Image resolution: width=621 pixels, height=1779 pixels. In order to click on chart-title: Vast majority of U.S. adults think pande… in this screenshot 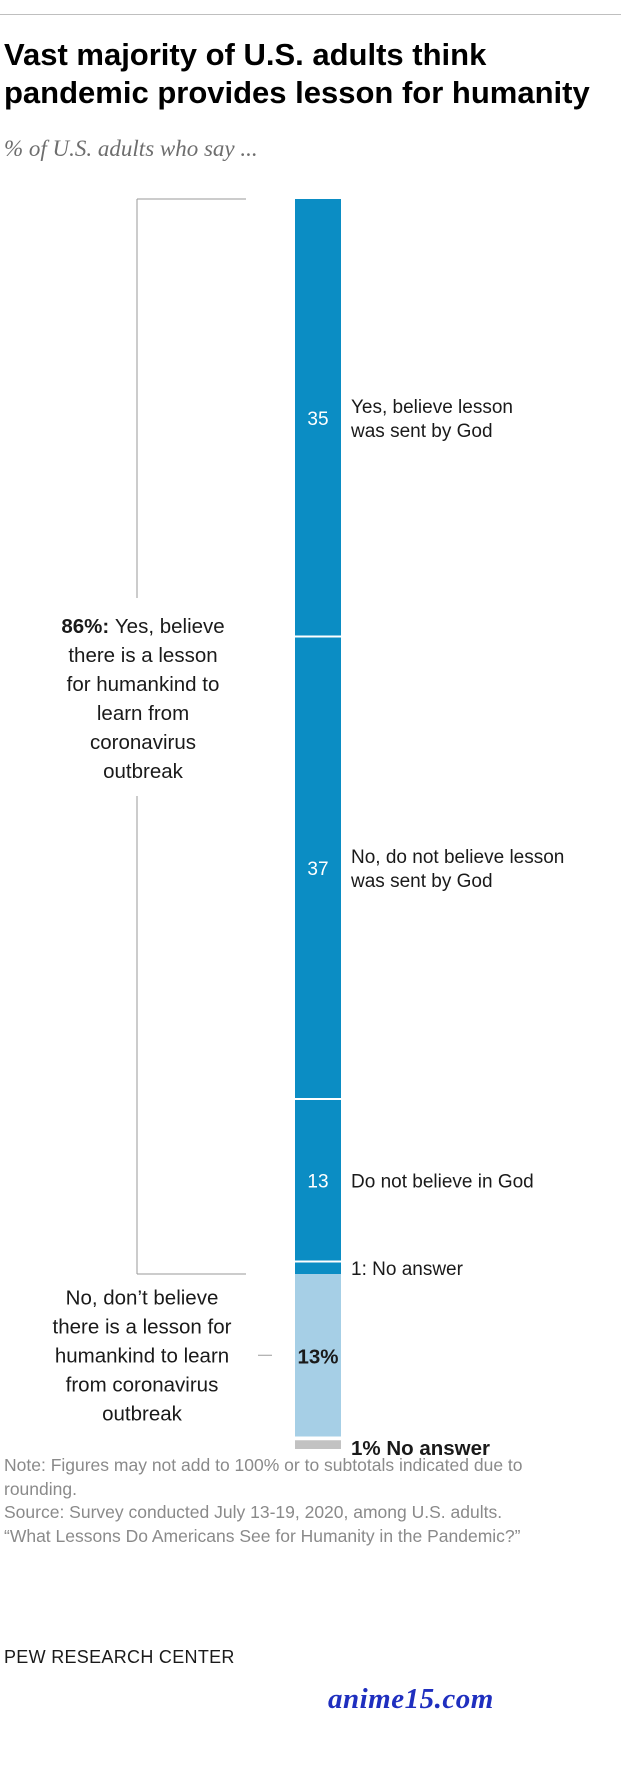, I will do `click(297, 73)`.